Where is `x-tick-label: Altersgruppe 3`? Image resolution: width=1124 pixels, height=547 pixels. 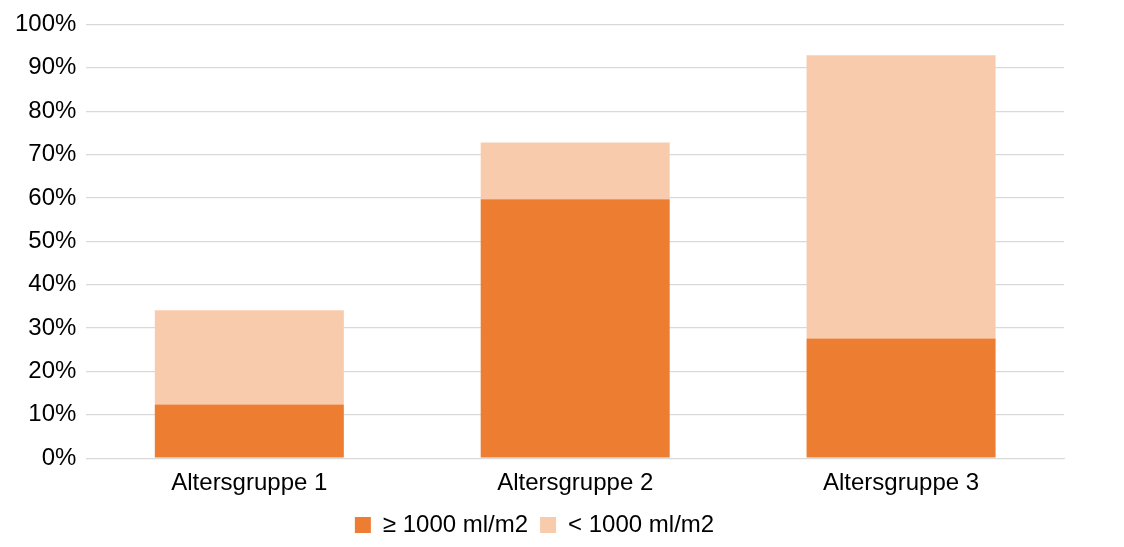
x-tick-label: Altersgruppe 3 is located at coordinates (901, 482).